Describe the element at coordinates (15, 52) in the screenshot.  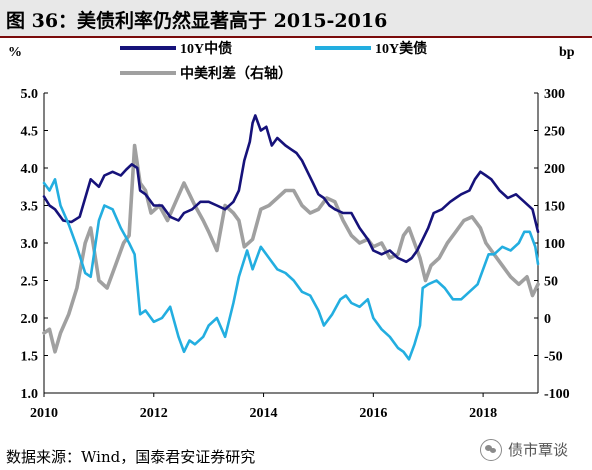
I see `left-unit-label: %` at that location.